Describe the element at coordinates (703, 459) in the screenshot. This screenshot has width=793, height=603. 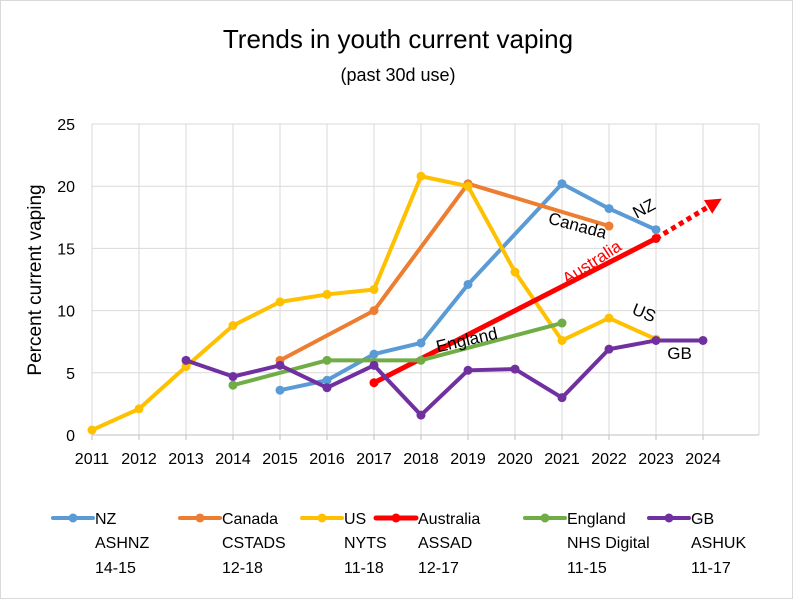
I see `x-tick-label: 2024` at that location.